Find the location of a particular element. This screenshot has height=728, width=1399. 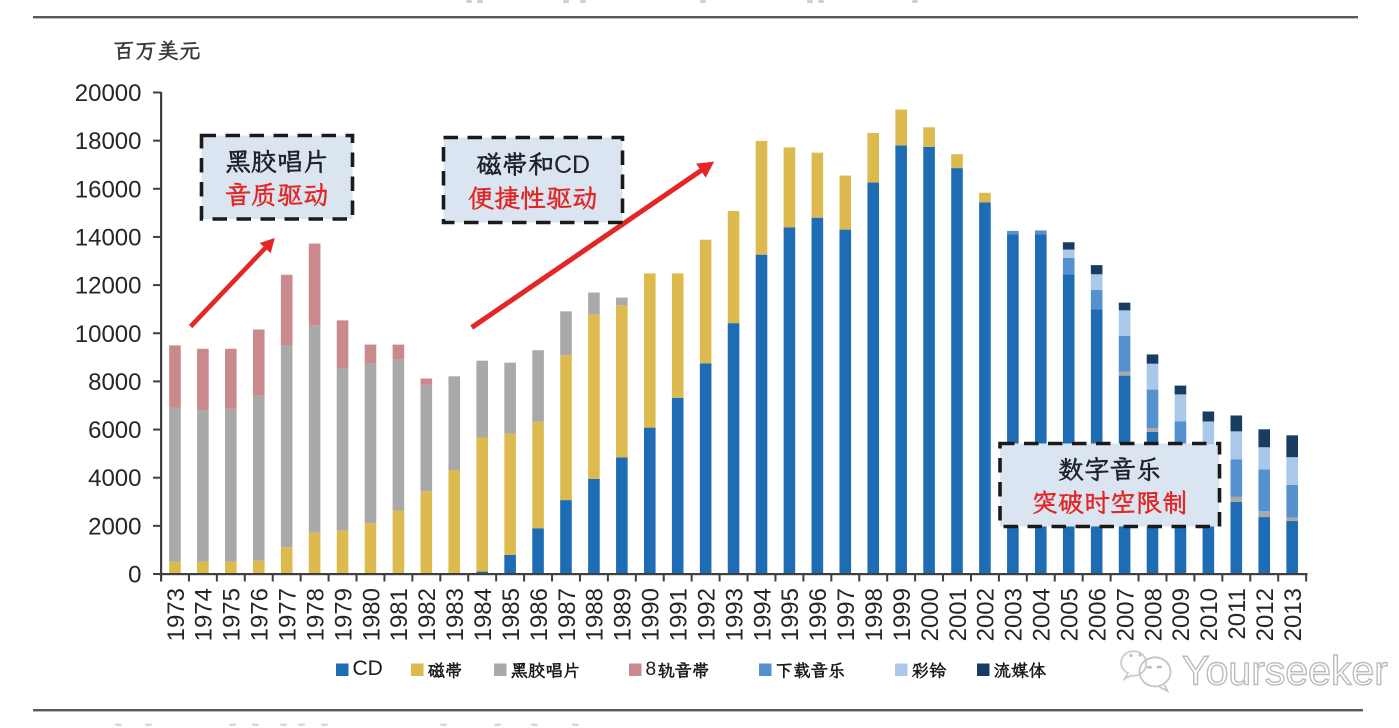

svg-text: 2003 is located at coordinates (1014, 614).